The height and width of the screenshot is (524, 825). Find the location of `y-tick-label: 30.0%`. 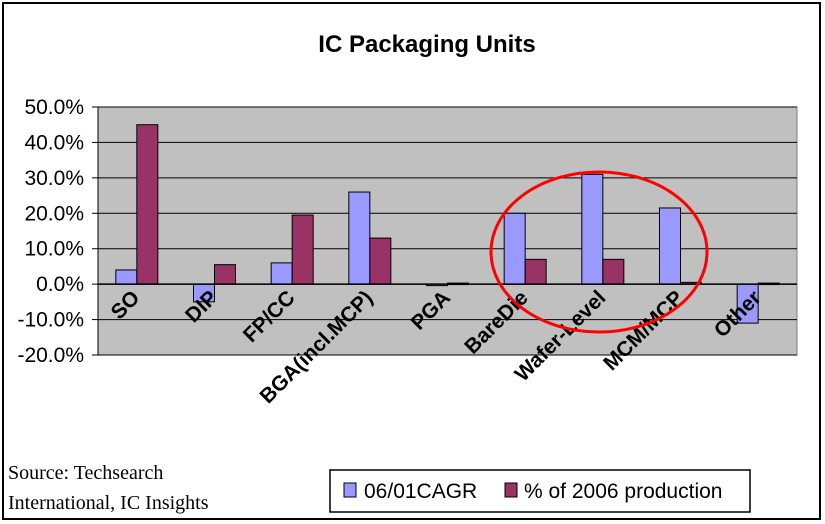

y-tick-label: 30.0% is located at coordinates (54, 178).